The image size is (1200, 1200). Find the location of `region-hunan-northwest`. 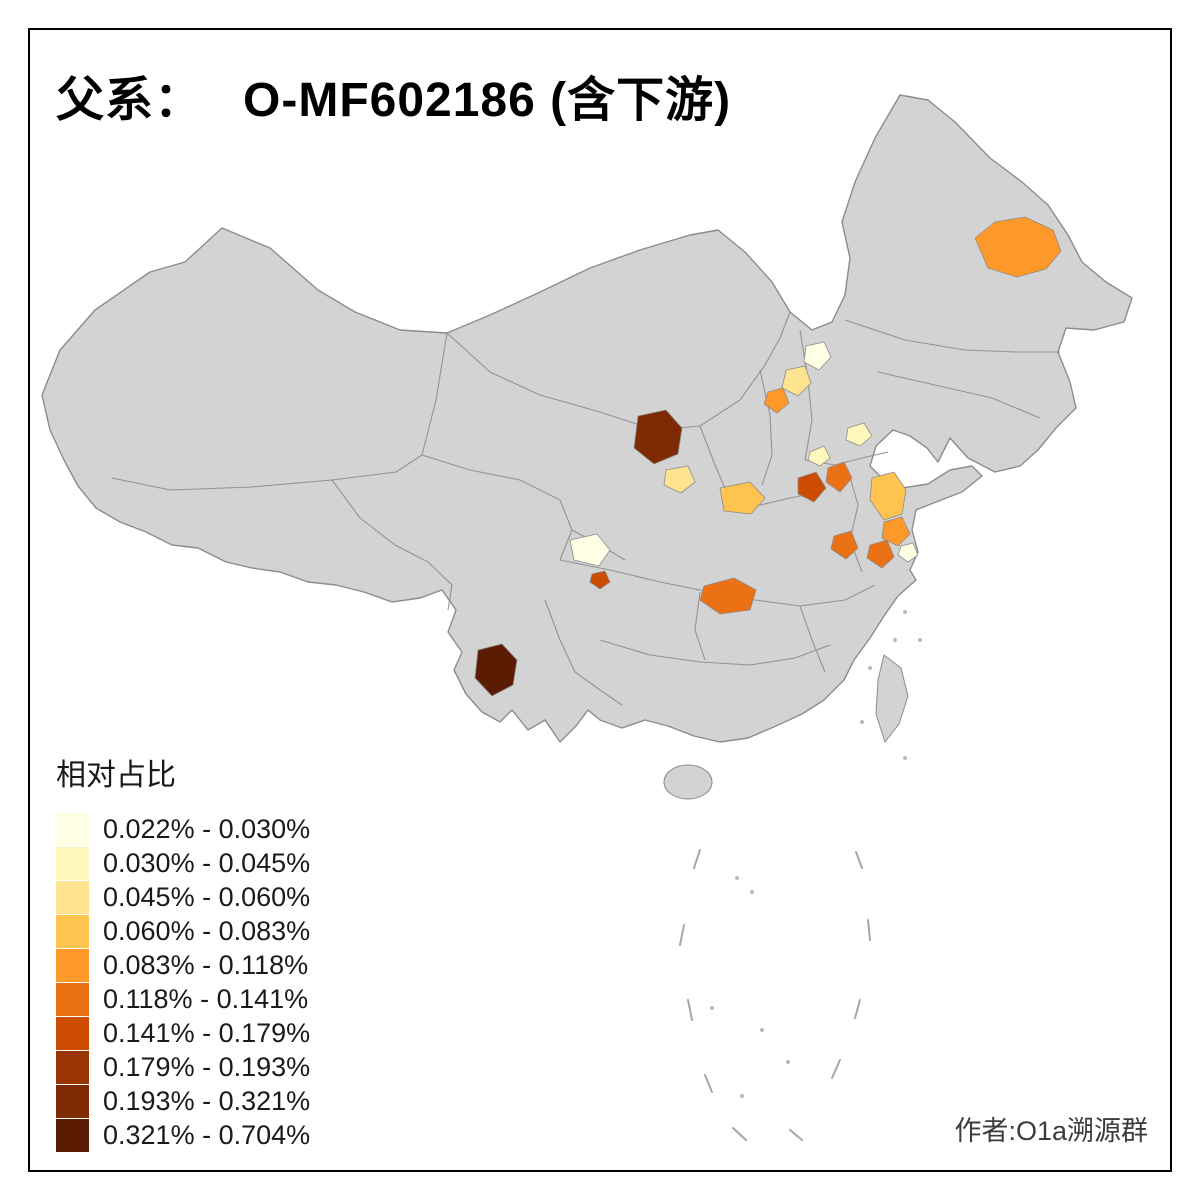

region-hunan-northwest is located at coordinates (728, 596).